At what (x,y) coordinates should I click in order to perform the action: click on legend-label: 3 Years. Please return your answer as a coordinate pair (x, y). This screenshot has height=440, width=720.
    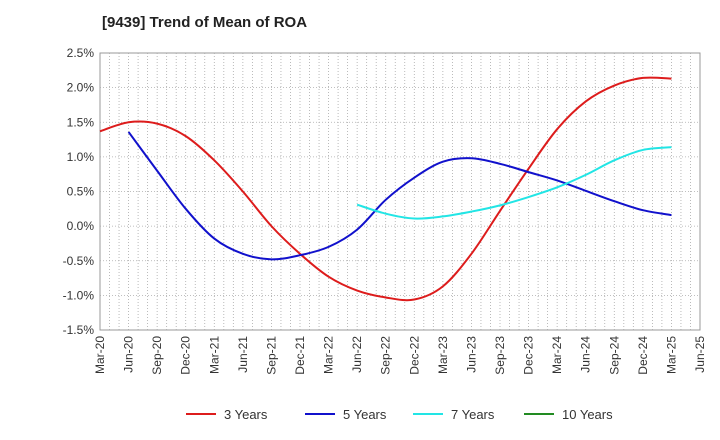
    Looking at the image, I should click on (246, 414).